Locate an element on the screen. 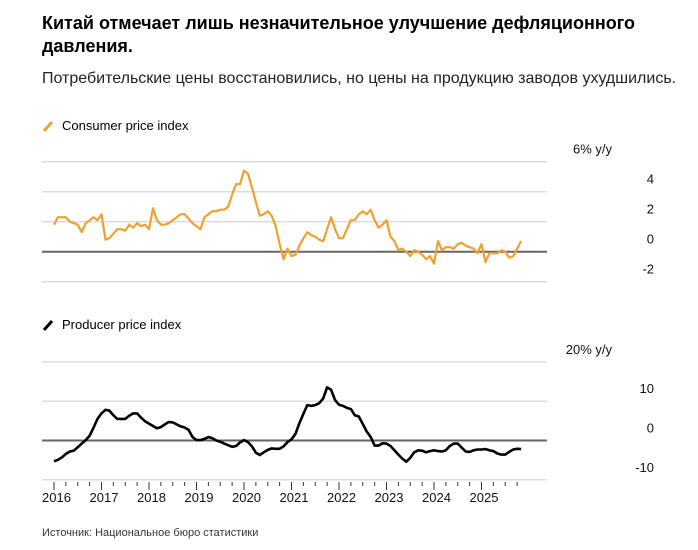 The width and height of the screenshot is (698, 550). x-tick-label: 2018 is located at coordinates (151, 497).